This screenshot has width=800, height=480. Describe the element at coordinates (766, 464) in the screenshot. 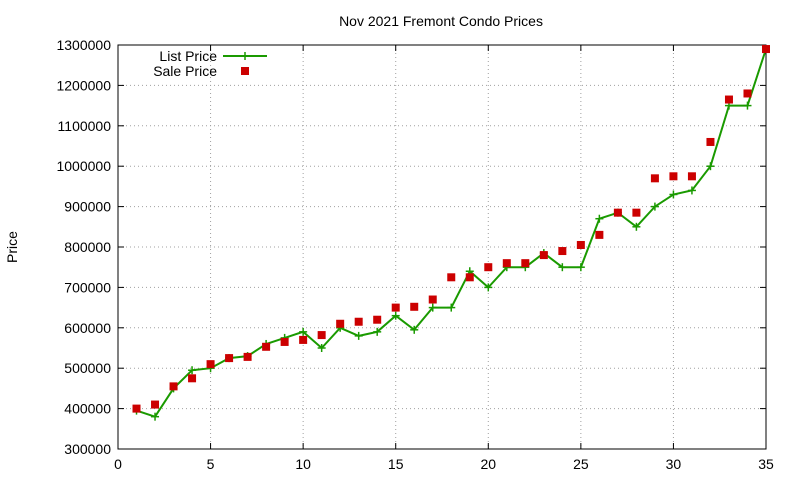

I see `x-tick-label: 35` at that location.